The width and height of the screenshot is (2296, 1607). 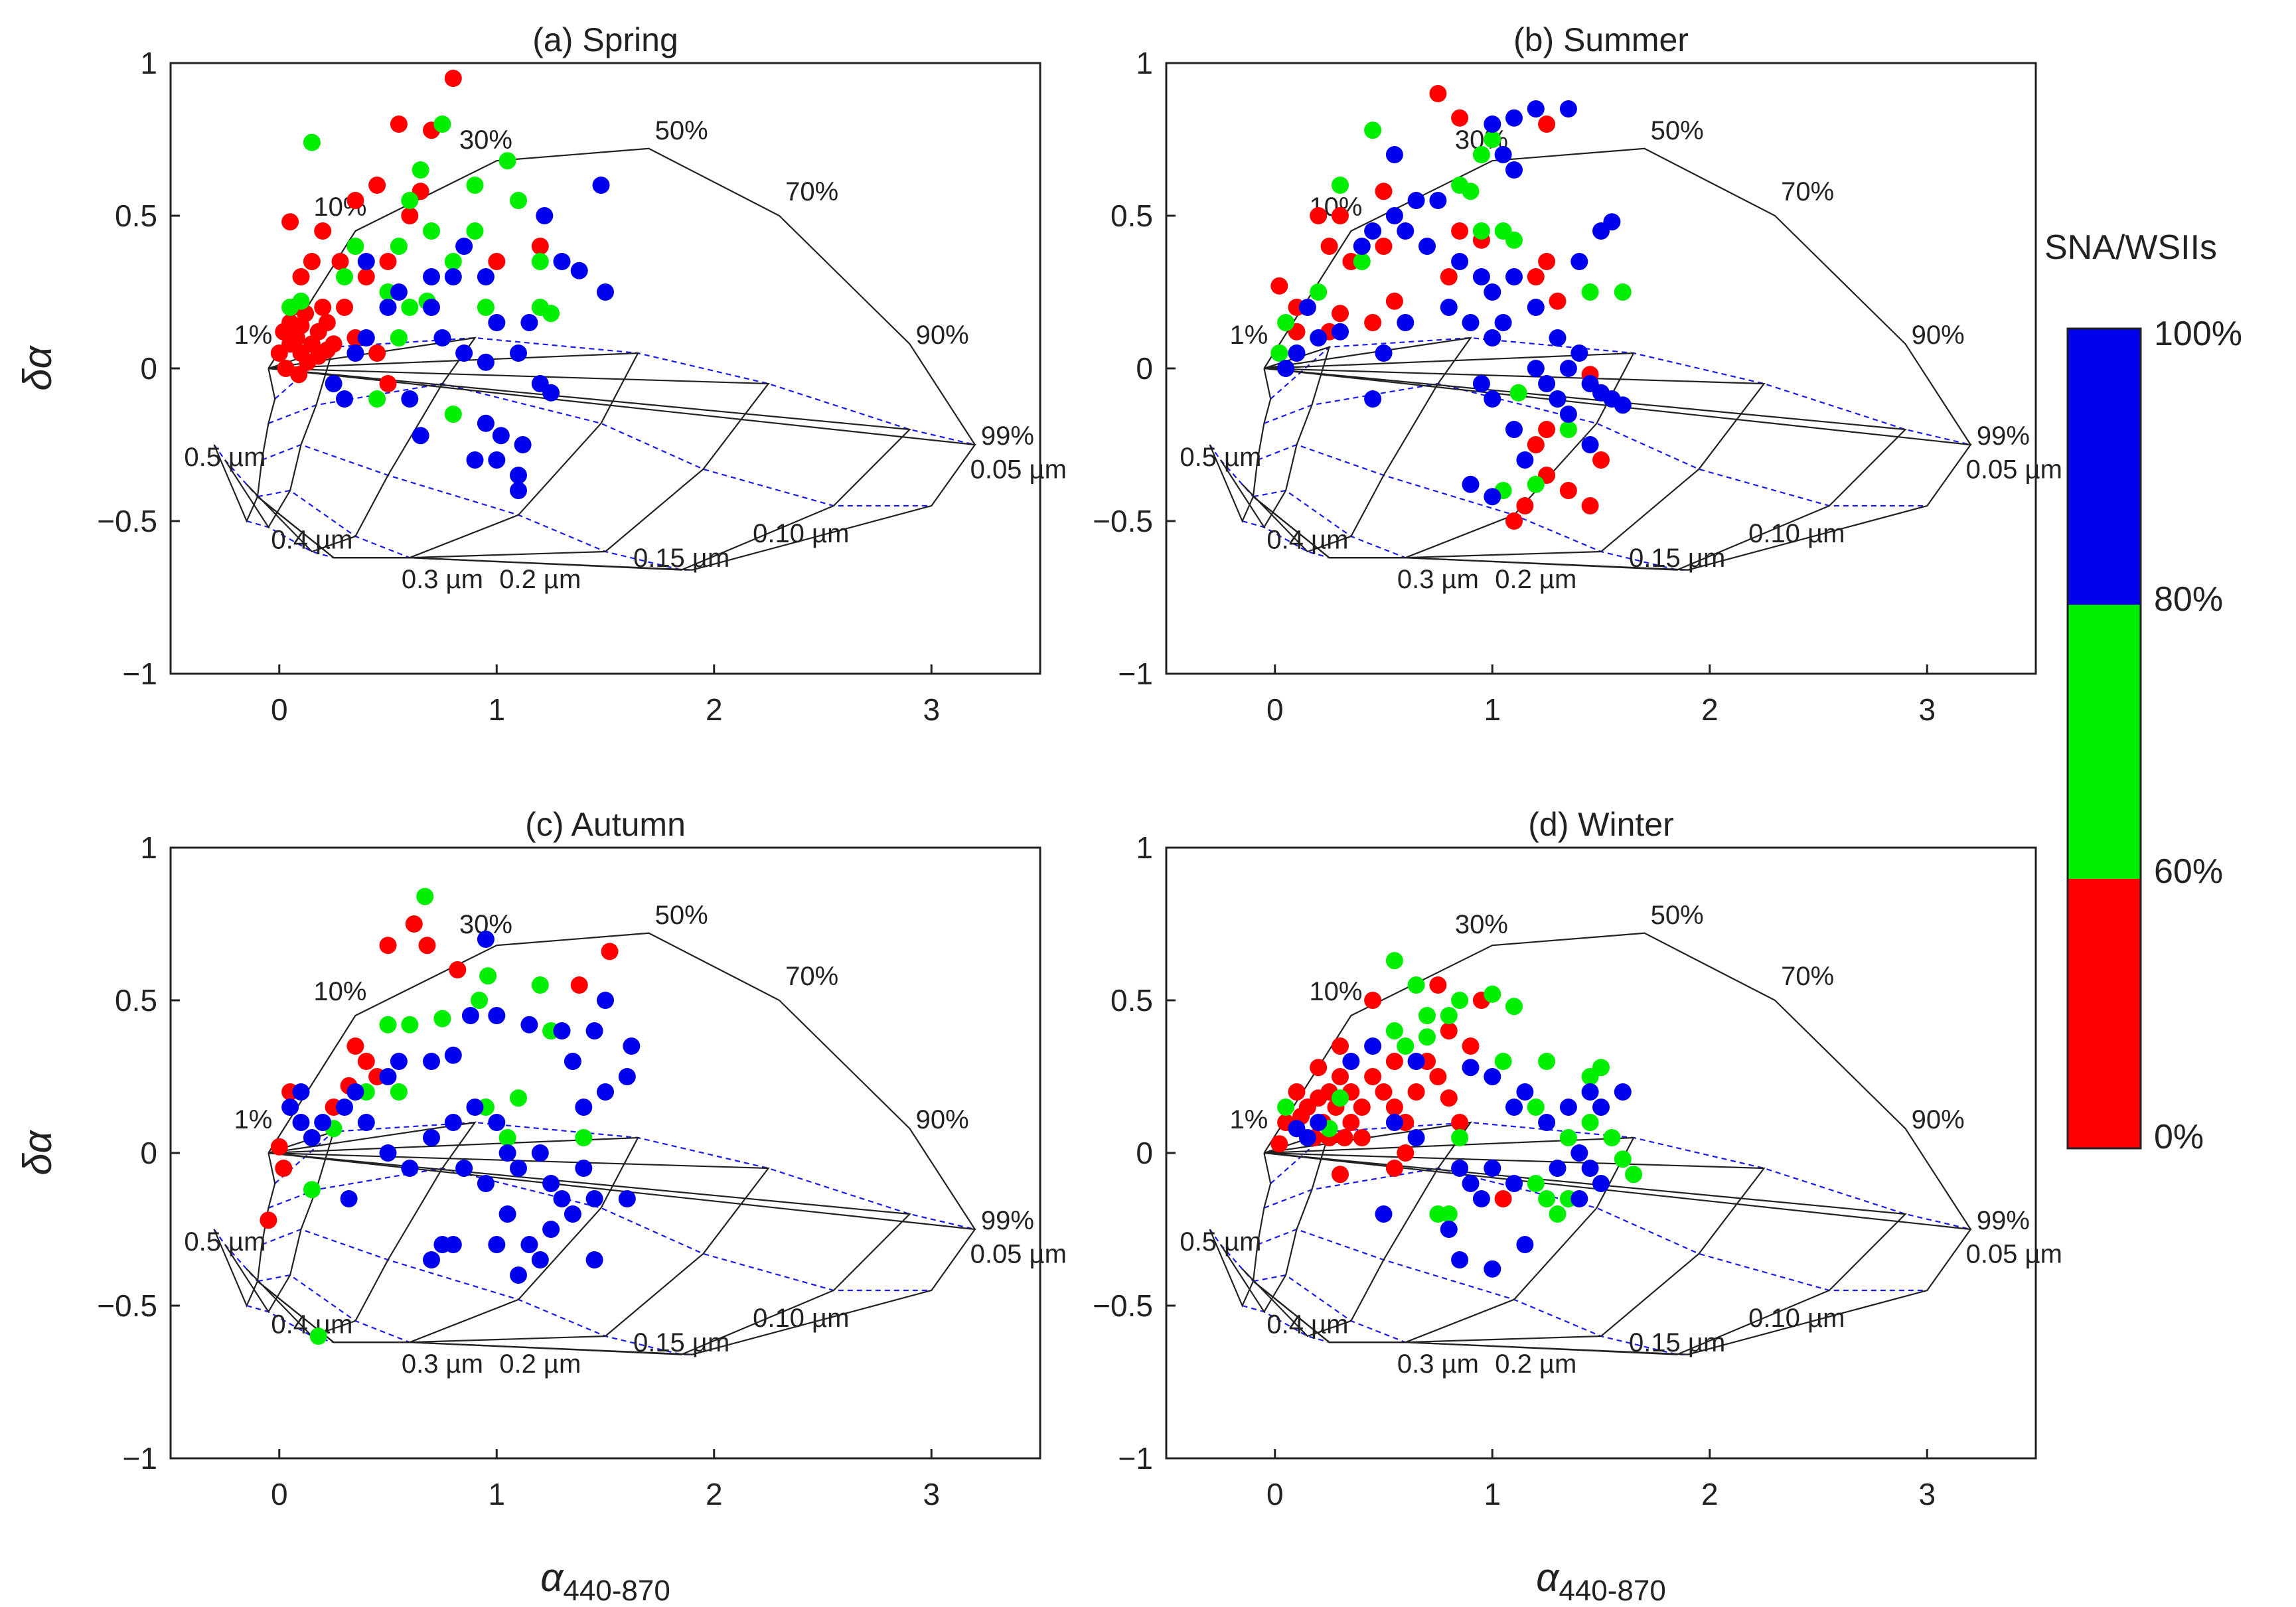 I want to click on fraction-label: 1%, so click(x=253, y=1119).